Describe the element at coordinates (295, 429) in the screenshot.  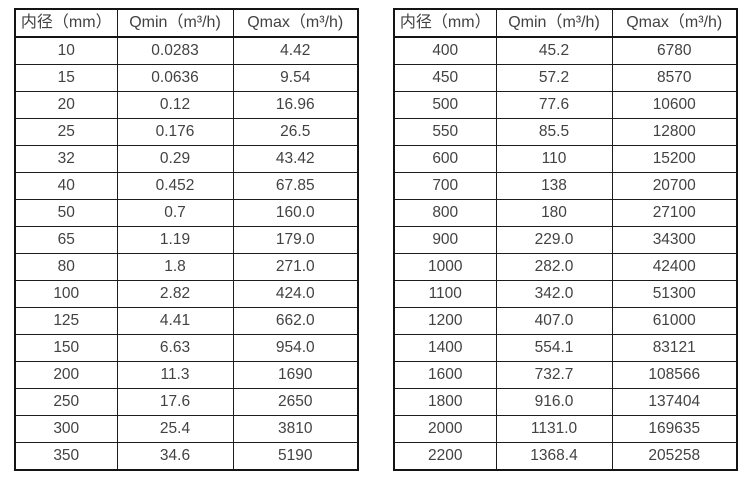
I see `table-cell: 3810` at that location.